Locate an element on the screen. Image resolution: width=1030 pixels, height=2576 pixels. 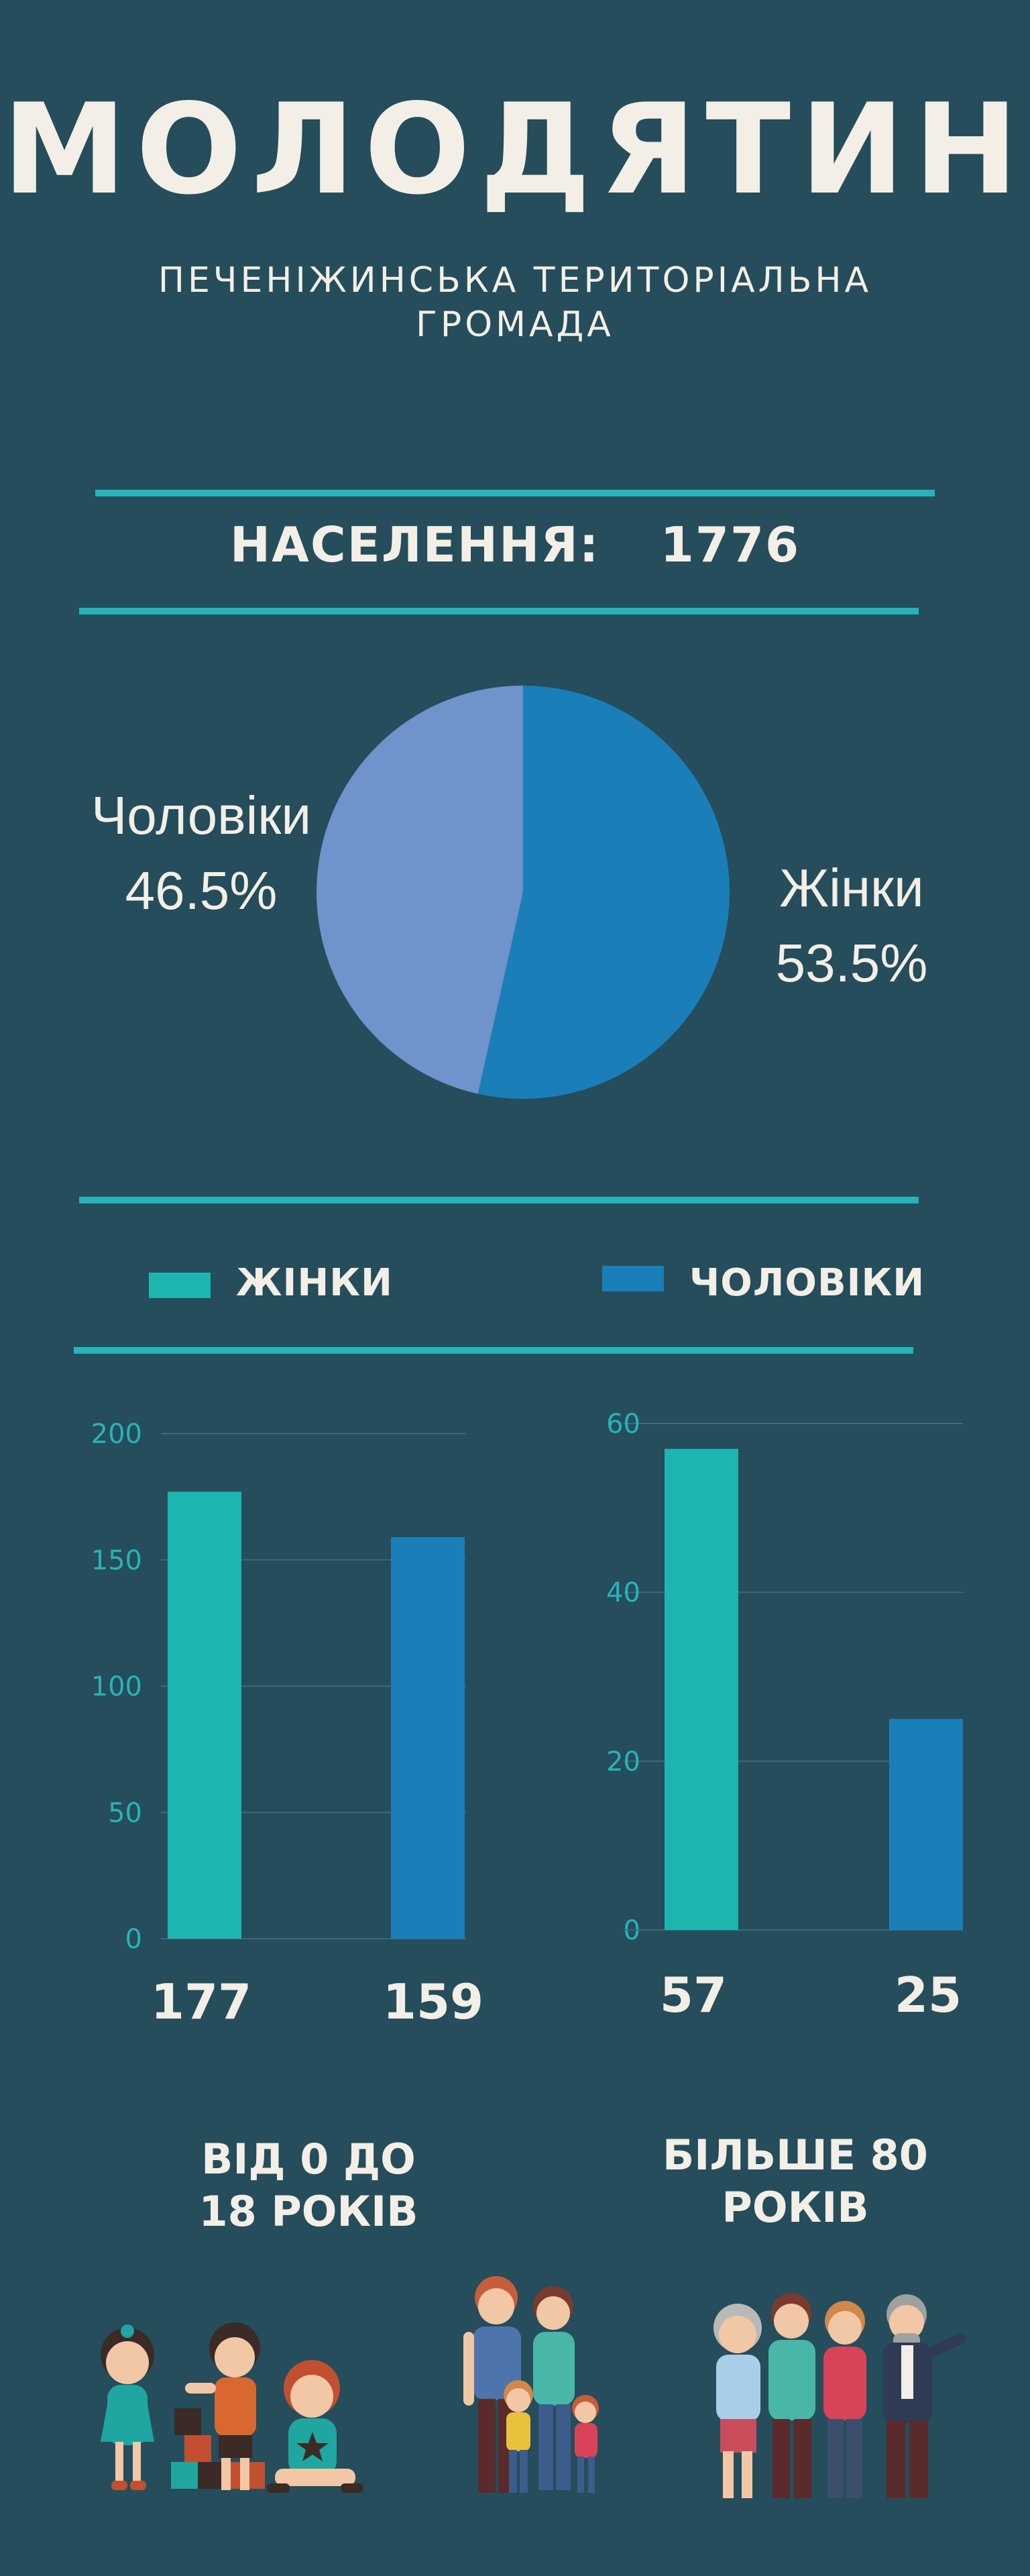
y-tick-label: 50 is located at coordinates (125, 1813).